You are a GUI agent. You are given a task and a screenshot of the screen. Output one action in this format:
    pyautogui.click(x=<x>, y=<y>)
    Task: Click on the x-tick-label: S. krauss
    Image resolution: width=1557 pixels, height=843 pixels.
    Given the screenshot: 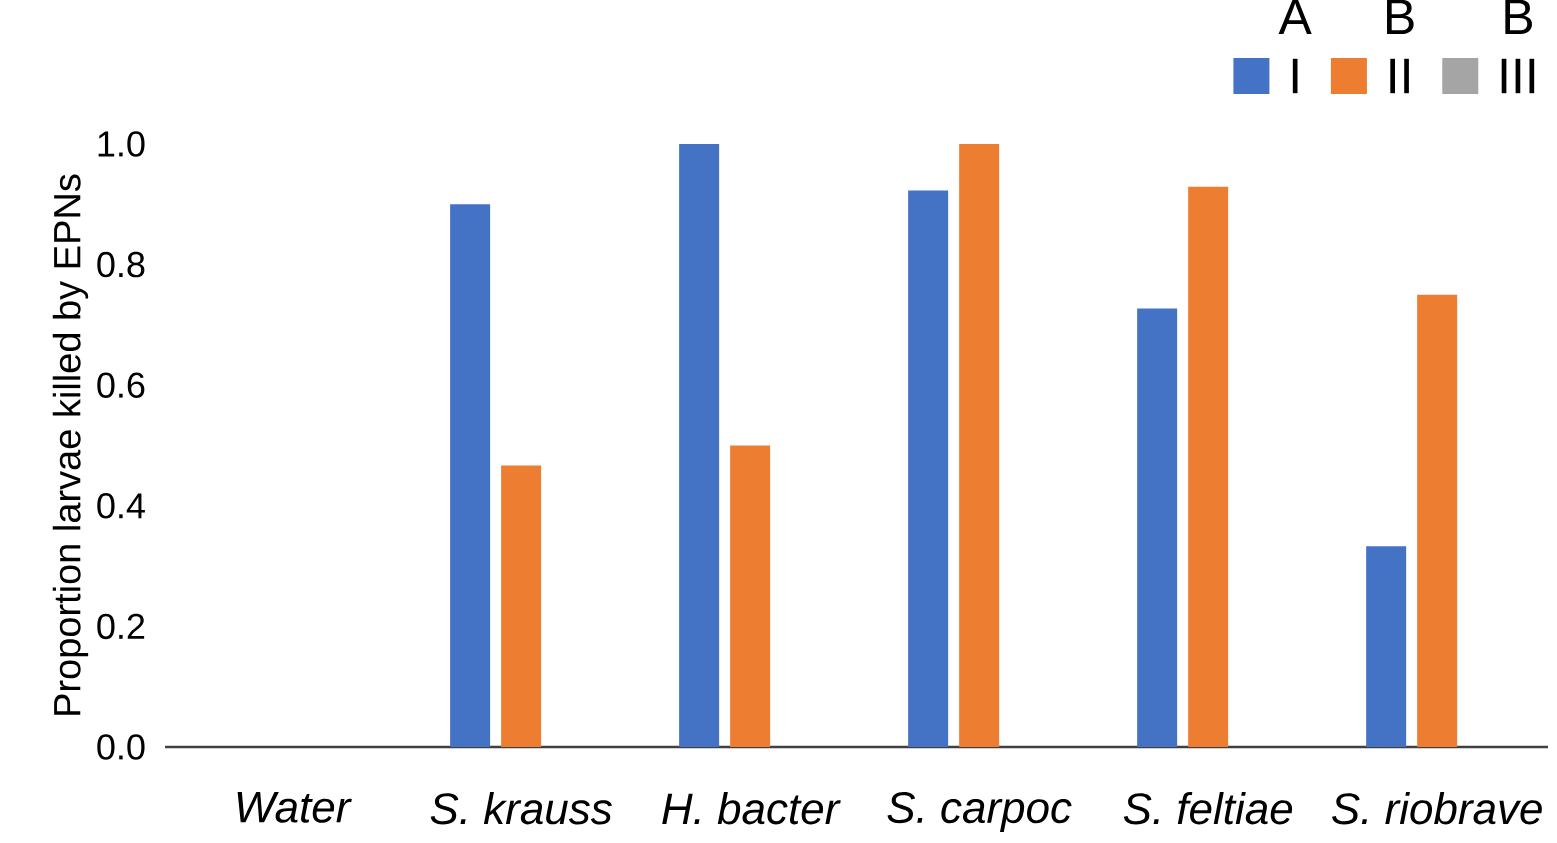 What is the action you would take?
    pyautogui.click(x=521, y=808)
    